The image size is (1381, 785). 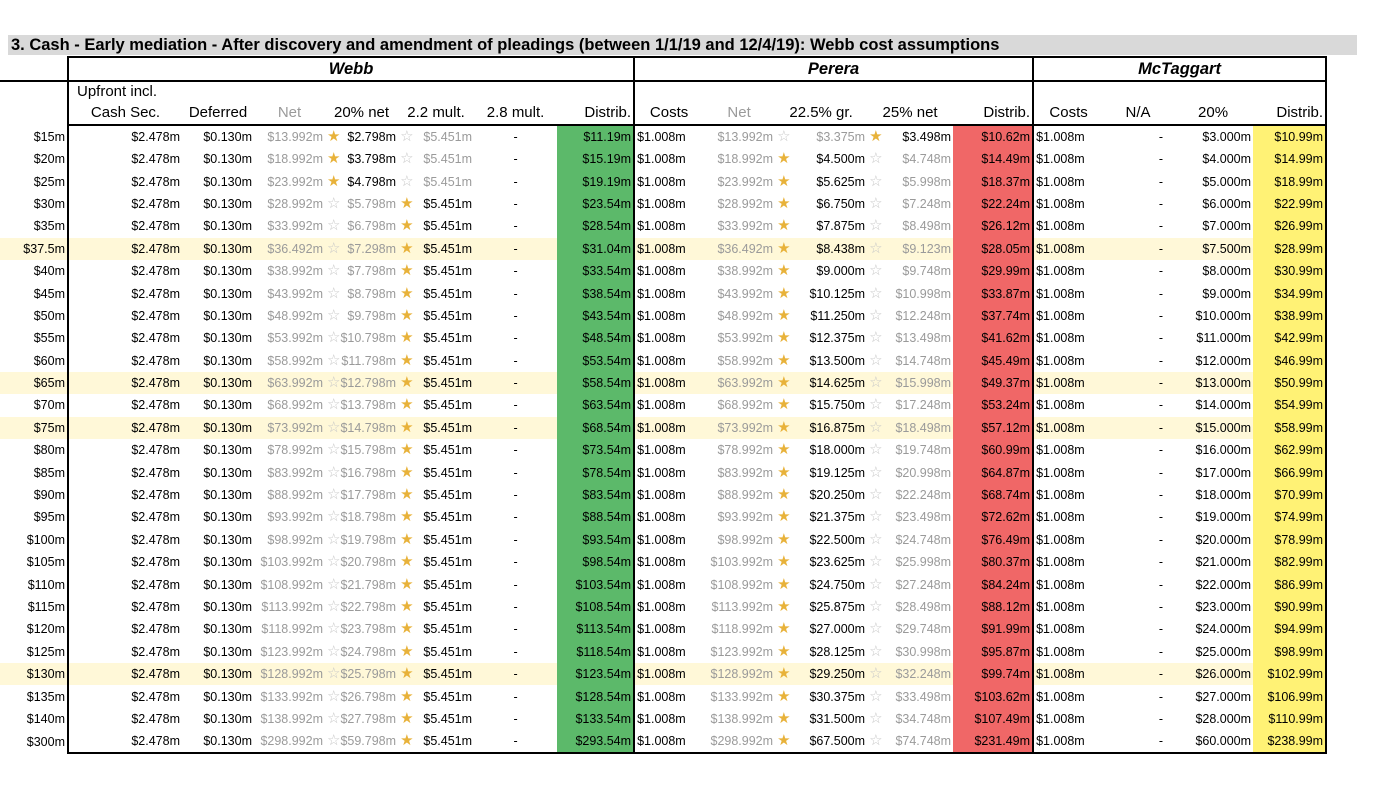 I want to click on mct-20-value: $12.000m, so click(x=1223, y=360).